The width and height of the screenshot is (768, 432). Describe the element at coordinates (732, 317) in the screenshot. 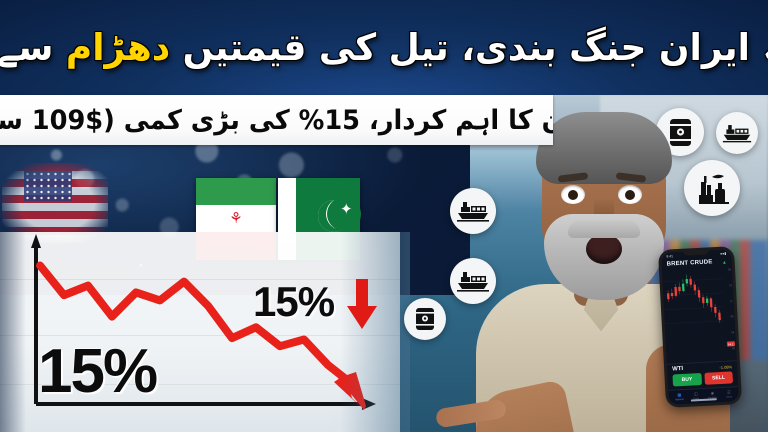

I see `price-tick: 68` at that location.